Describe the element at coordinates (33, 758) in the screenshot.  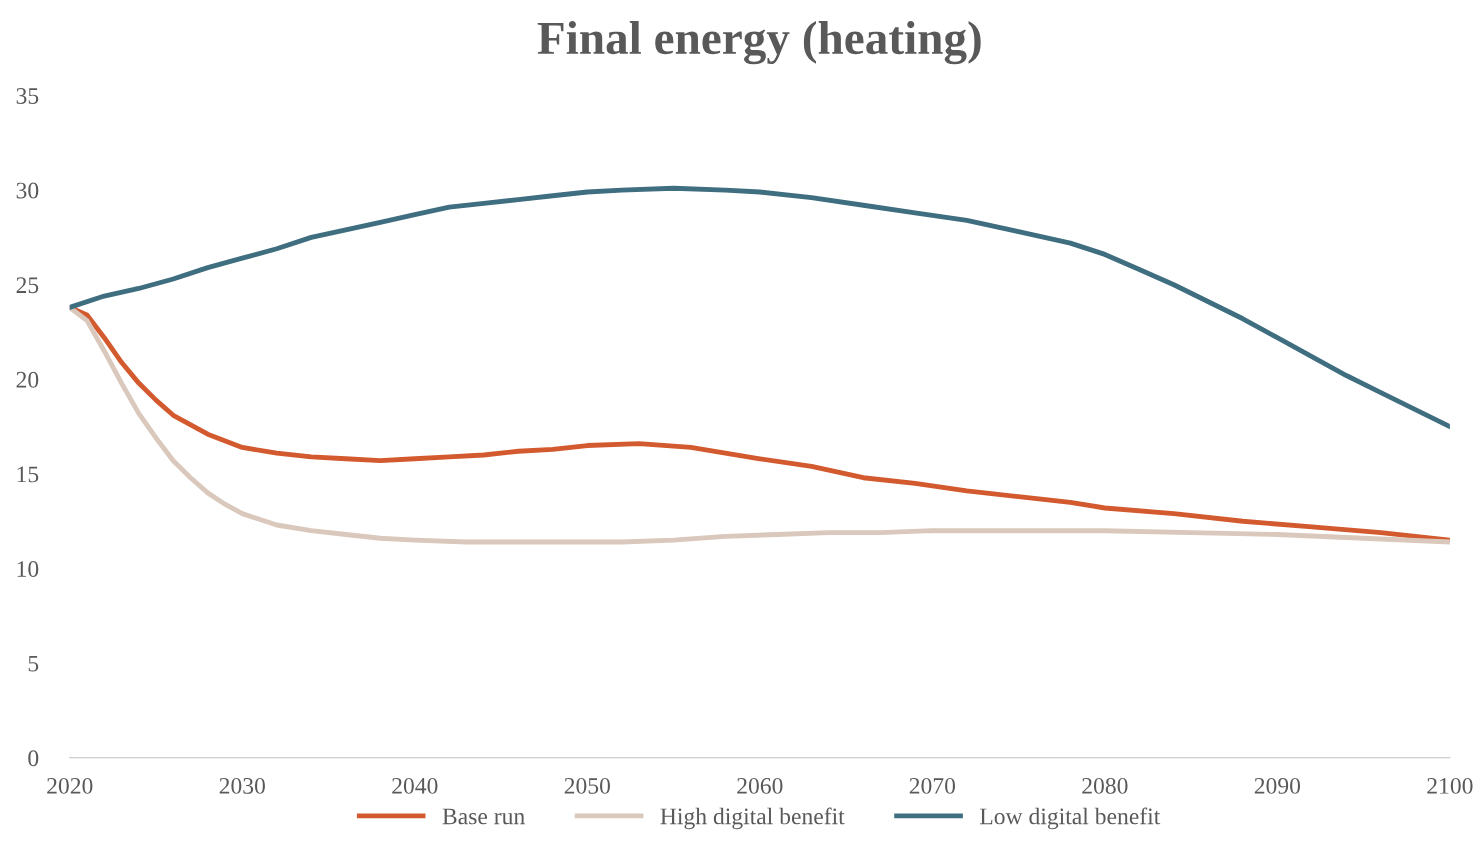
I see `y-tick-label: 0` at that location.